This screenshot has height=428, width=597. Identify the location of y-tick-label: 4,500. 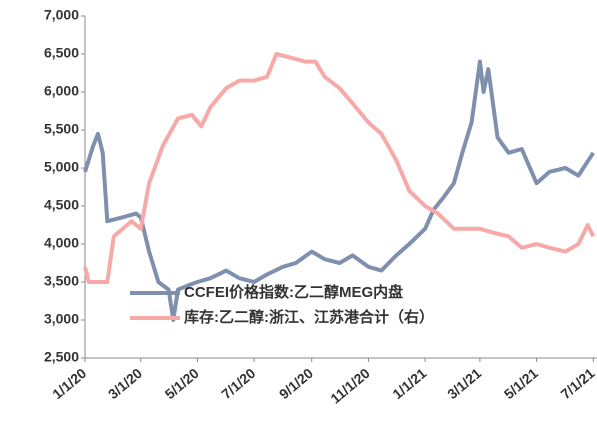
(61, 205).